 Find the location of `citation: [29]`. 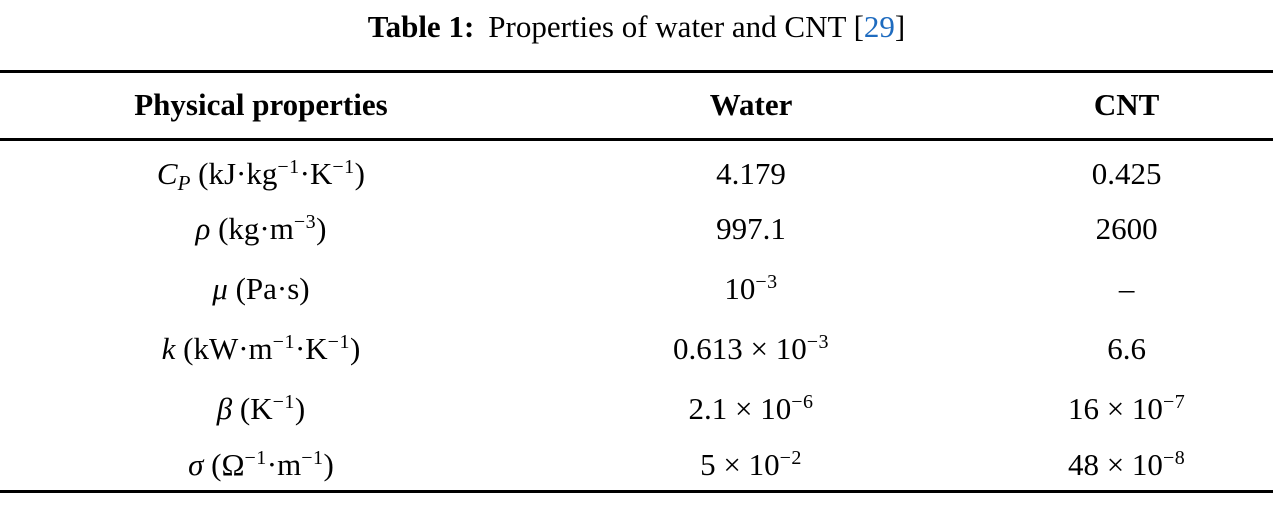

citation: [29] is located at coordinates (880, 26).